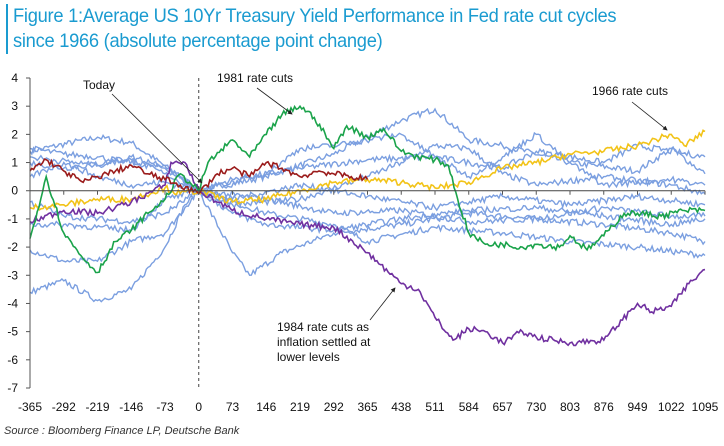  Describe the element at coordinates (324, 342) in the screenshot. I see `annotation-1984: inflation settled at` at that location.